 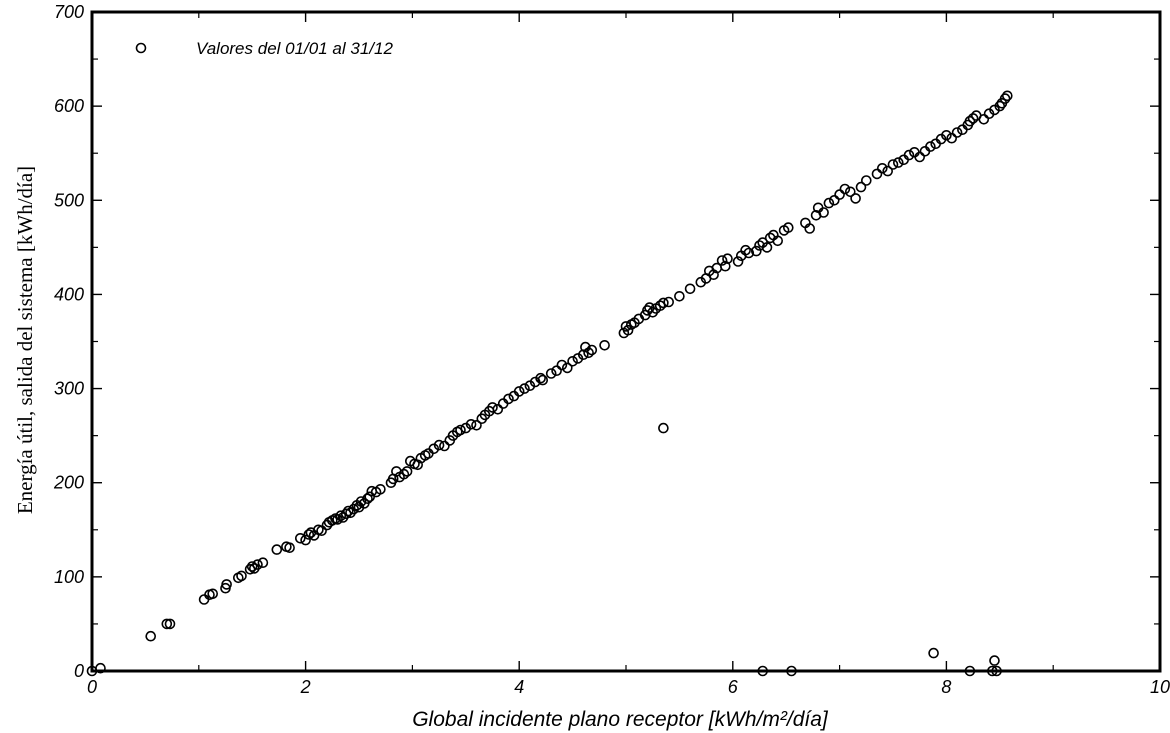 What do you see at coordinates (69, 577) in the screenshot?
I see `y-tick-label: 100` at bounding box center [69, 577].